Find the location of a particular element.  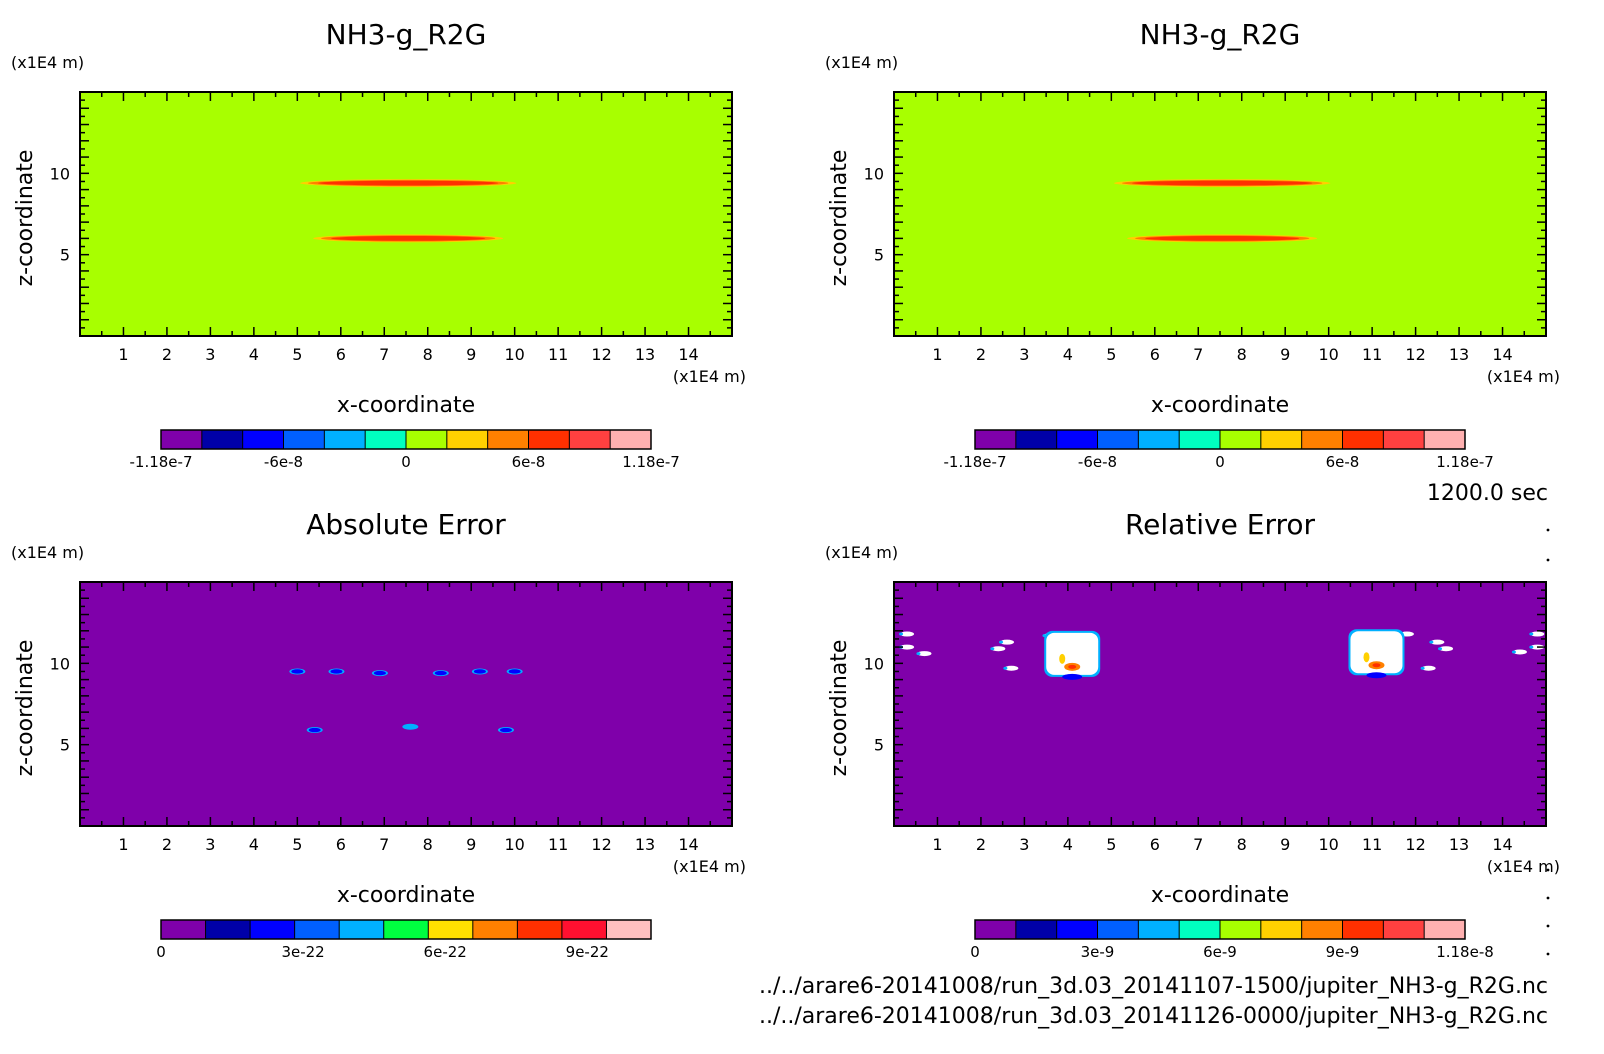

colorbar-tick-label: -1.18e-7 is located at coordinates (161, 462).